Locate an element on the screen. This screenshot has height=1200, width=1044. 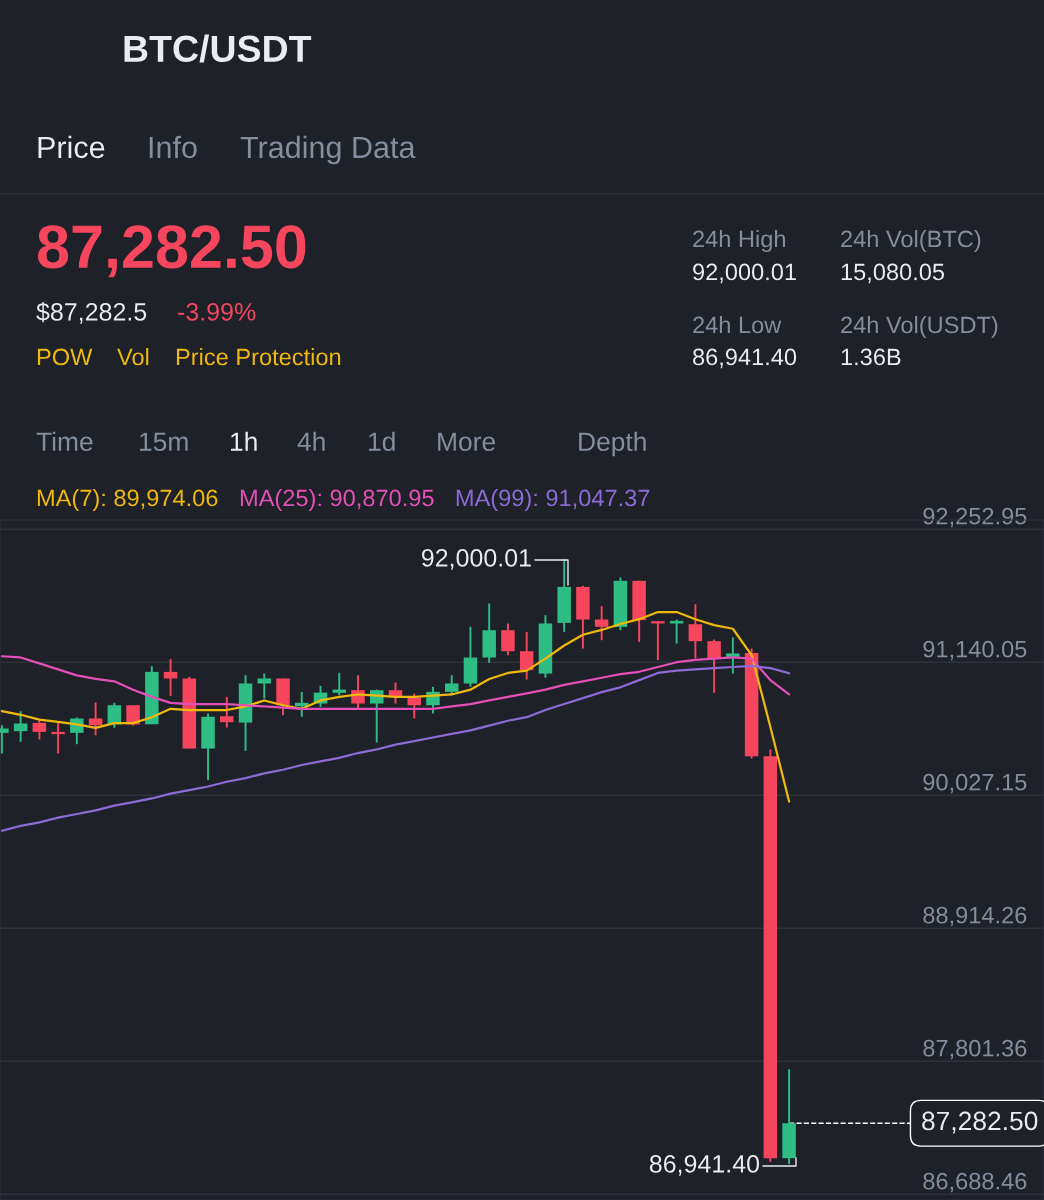
text: 24h High is located at coordinates (739, 241).